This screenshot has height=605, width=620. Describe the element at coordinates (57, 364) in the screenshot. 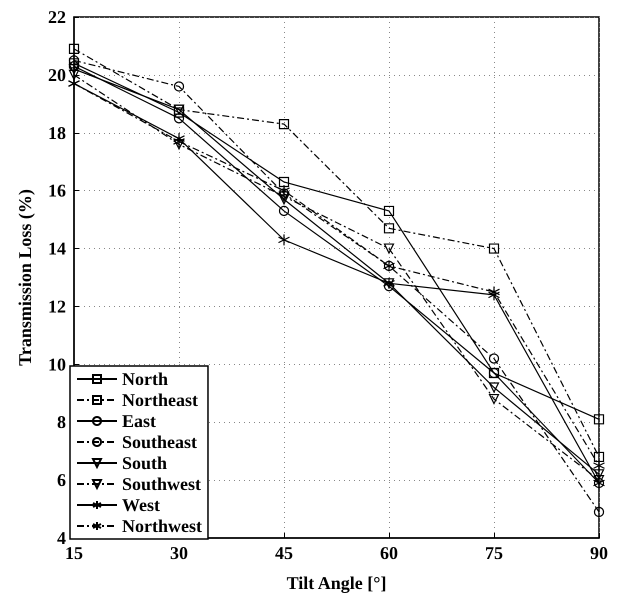

I see `y-tick-label: 10` at that location.